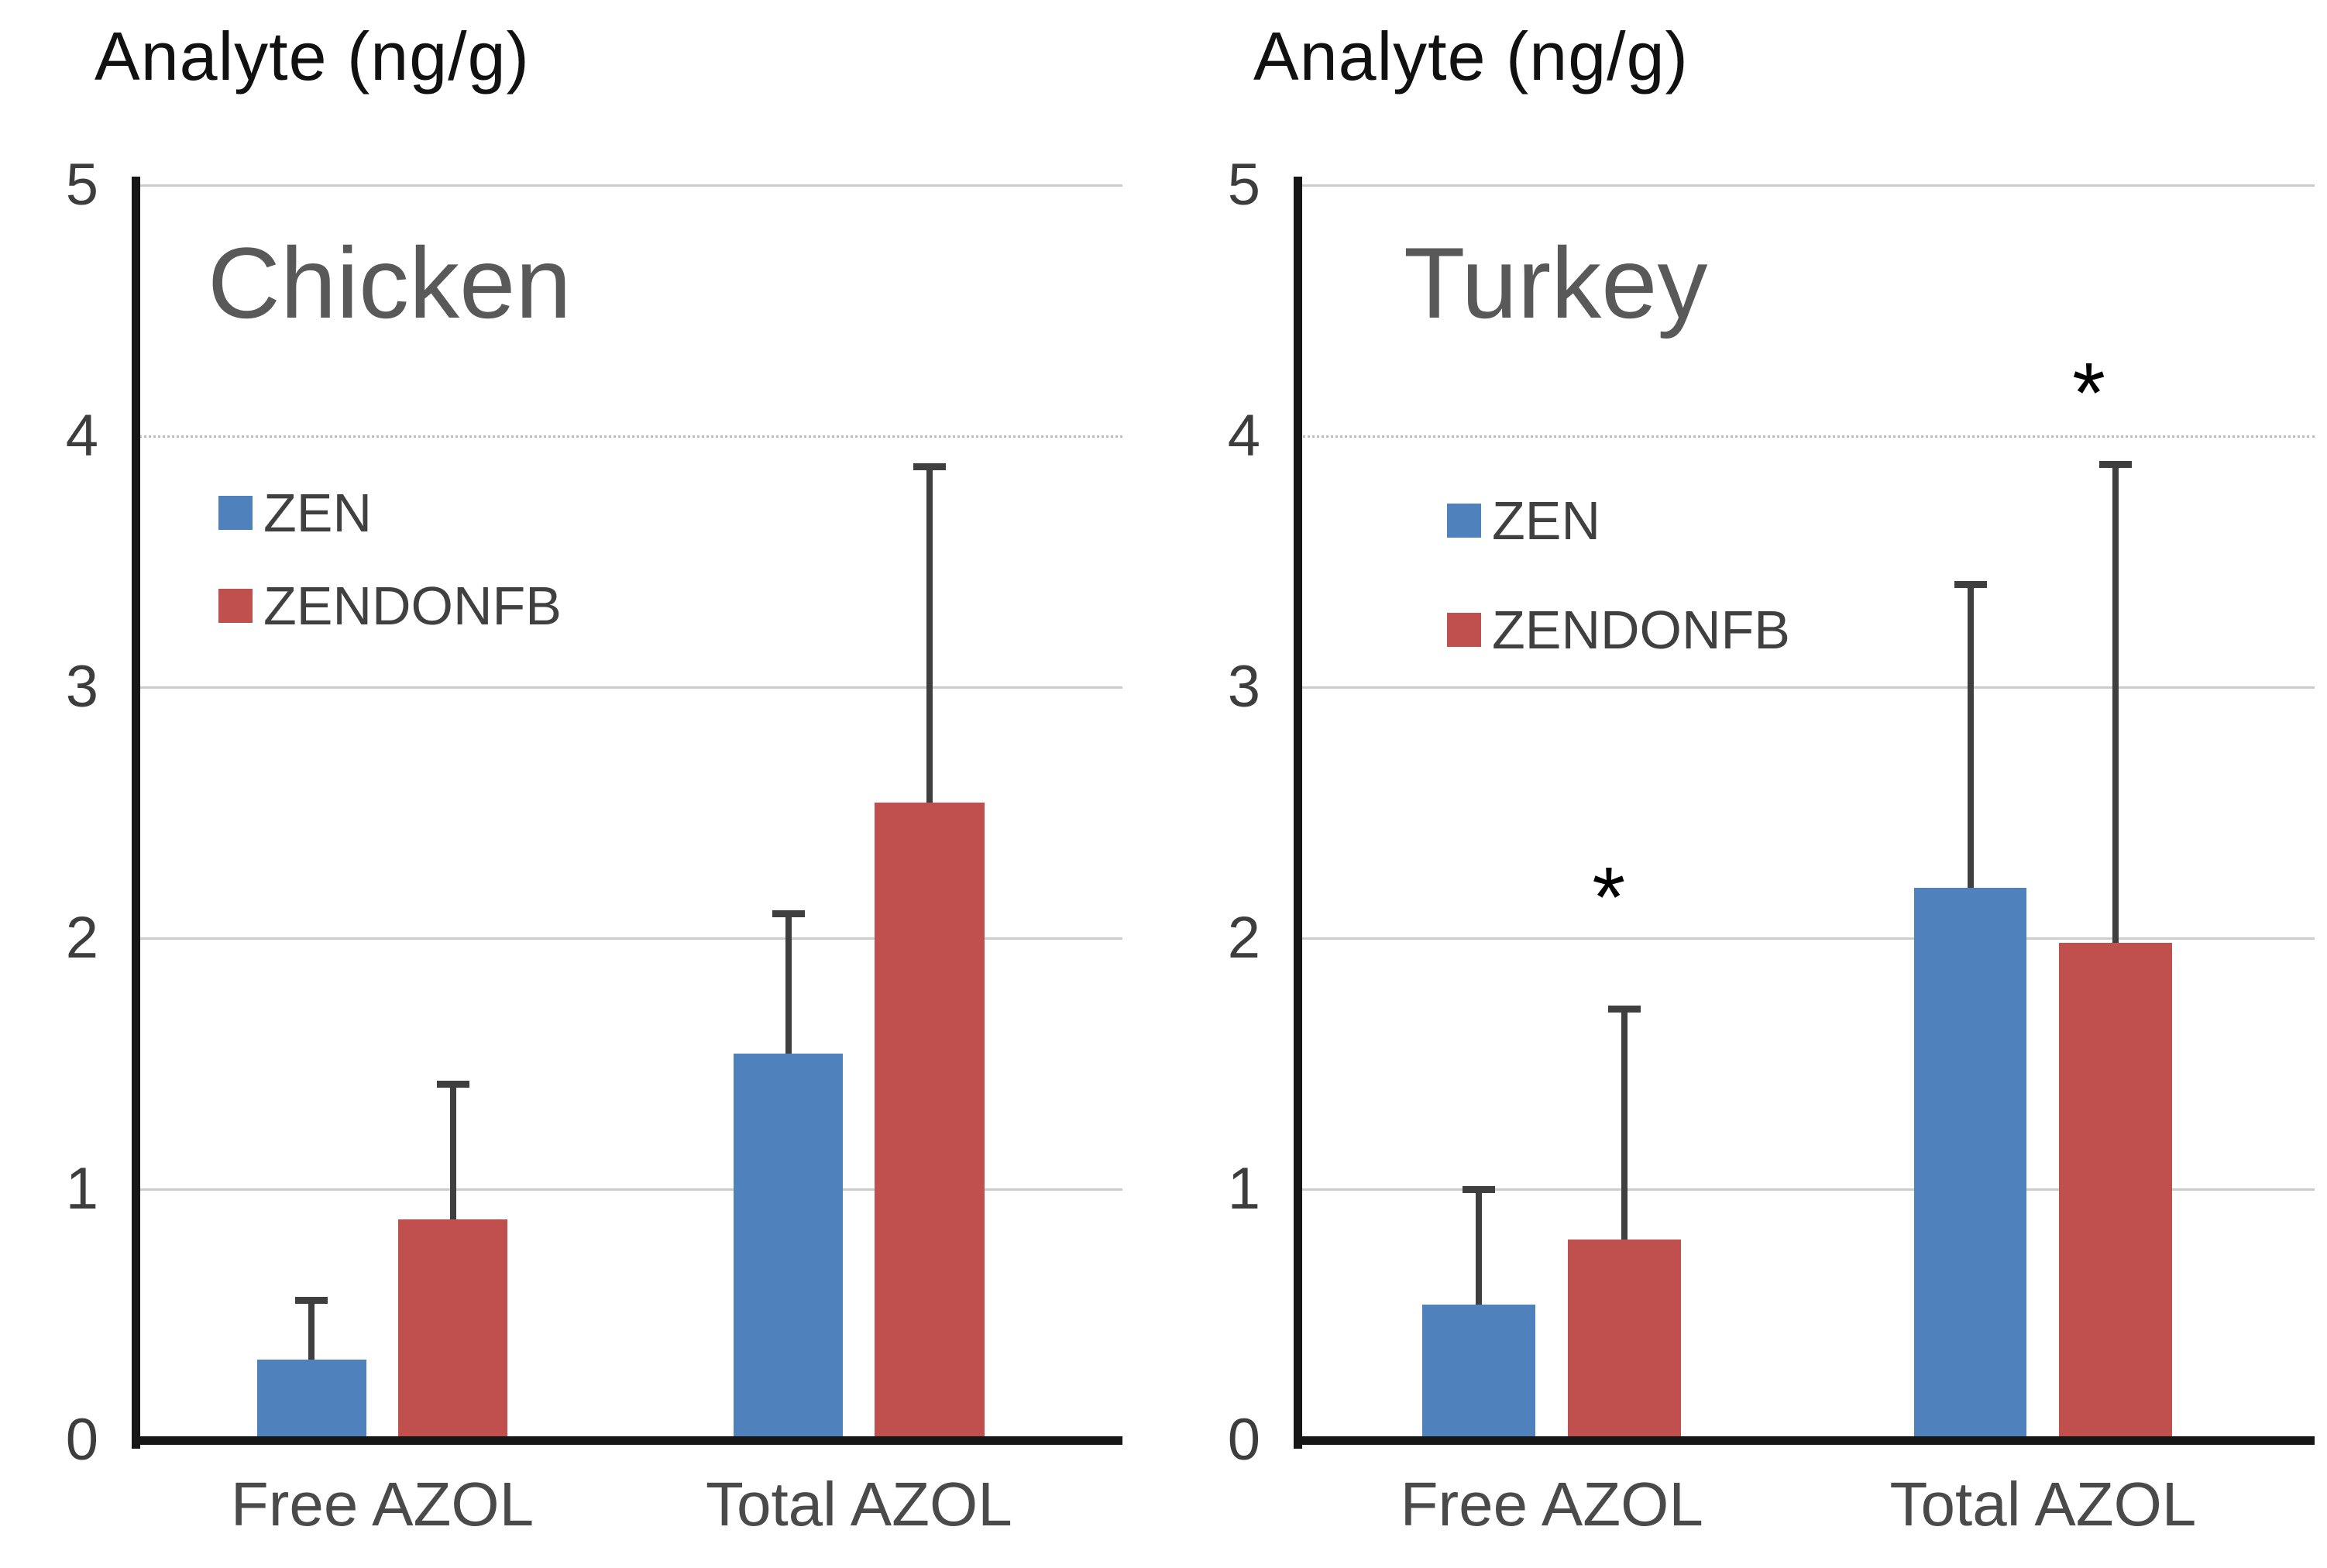  Describe the element at coordinates (390, 282) in the screenshot. I see `panel-title: Chicken` at that location.